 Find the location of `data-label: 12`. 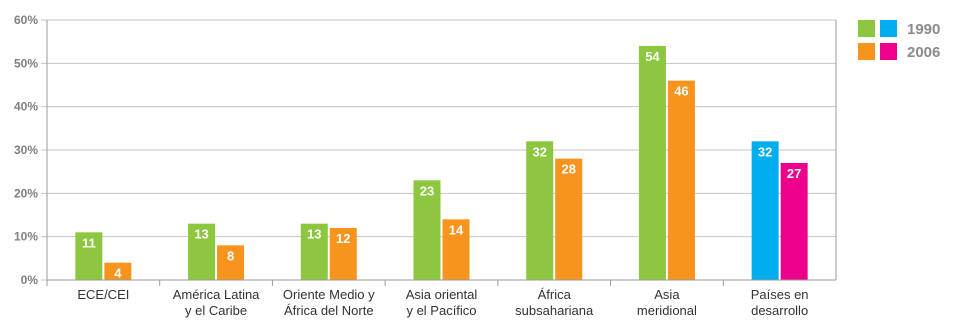

data-label: 12 is located at coordinates (343, 238).